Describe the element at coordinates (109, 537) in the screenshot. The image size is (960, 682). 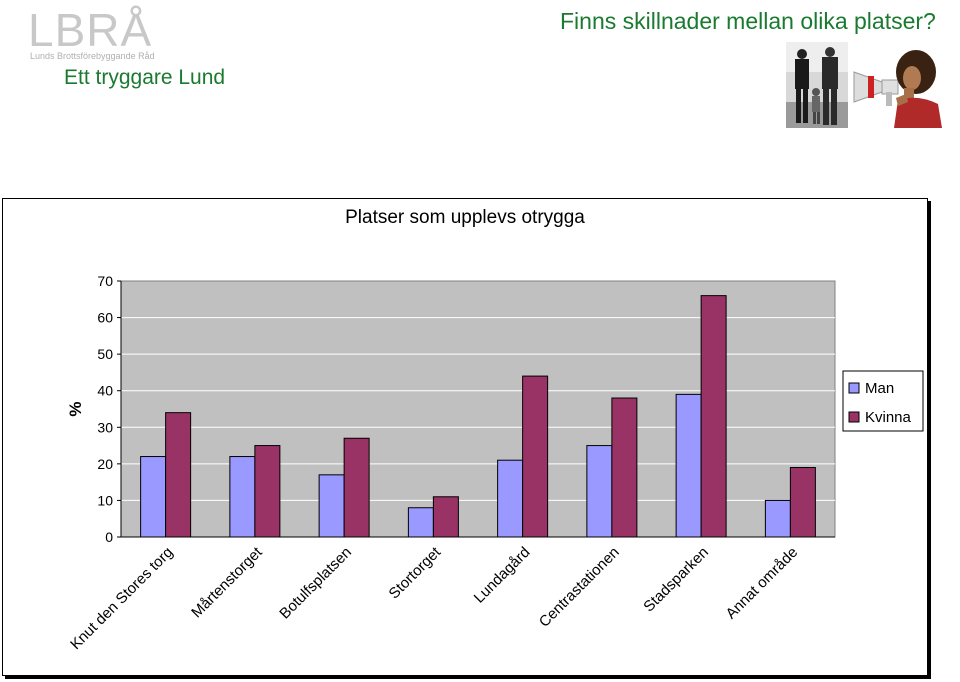
I see `y-tick-label: 0` at that location.